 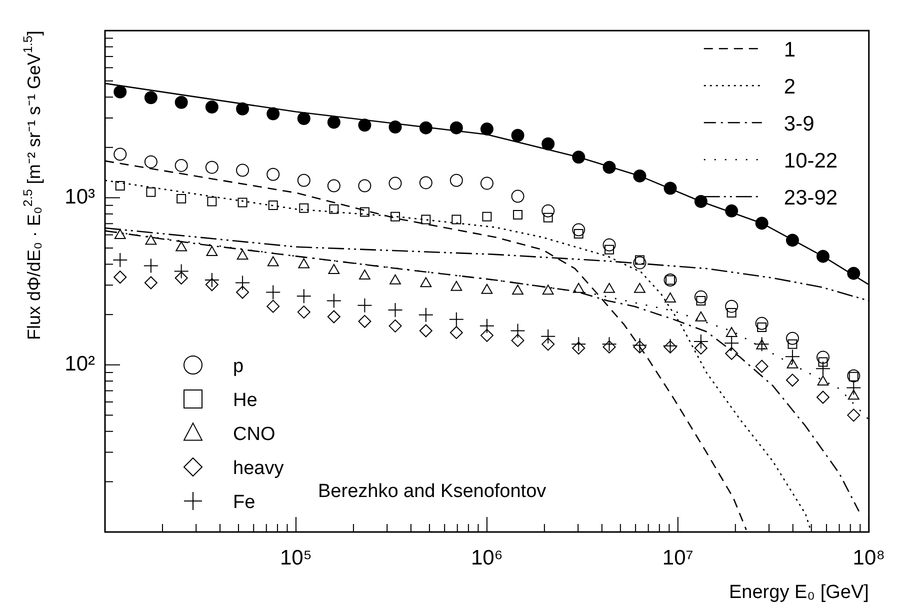 I want to click on annotation: Berezhko and Ksenofontov, so click(x=432, y=491).